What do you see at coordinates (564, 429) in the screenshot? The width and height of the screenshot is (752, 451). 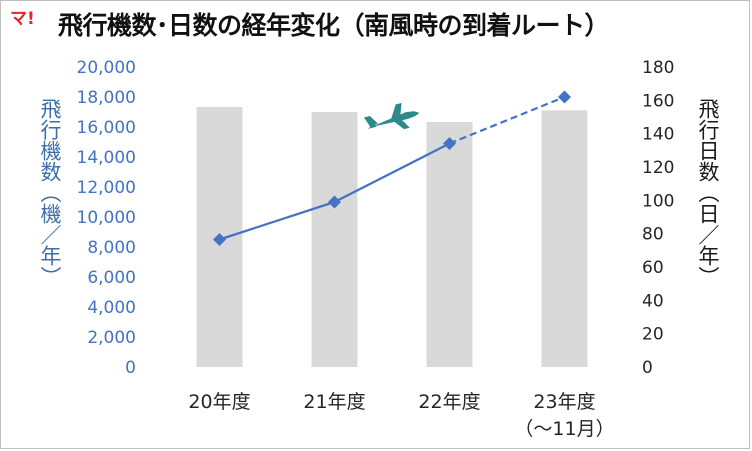 I see `category-label: （～11月）` at bounding box center [564, 429].